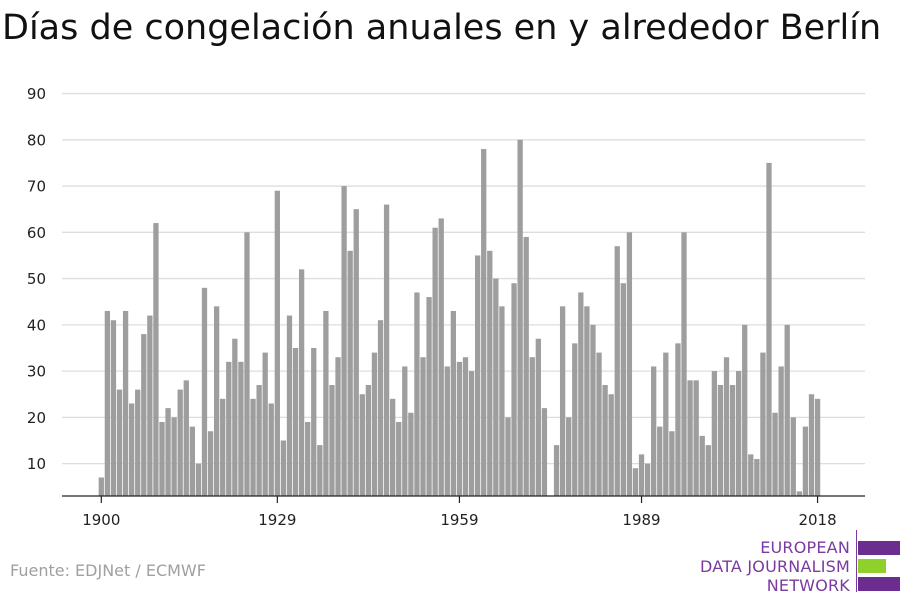  I want to click on bar-1959, so click(459, 428).